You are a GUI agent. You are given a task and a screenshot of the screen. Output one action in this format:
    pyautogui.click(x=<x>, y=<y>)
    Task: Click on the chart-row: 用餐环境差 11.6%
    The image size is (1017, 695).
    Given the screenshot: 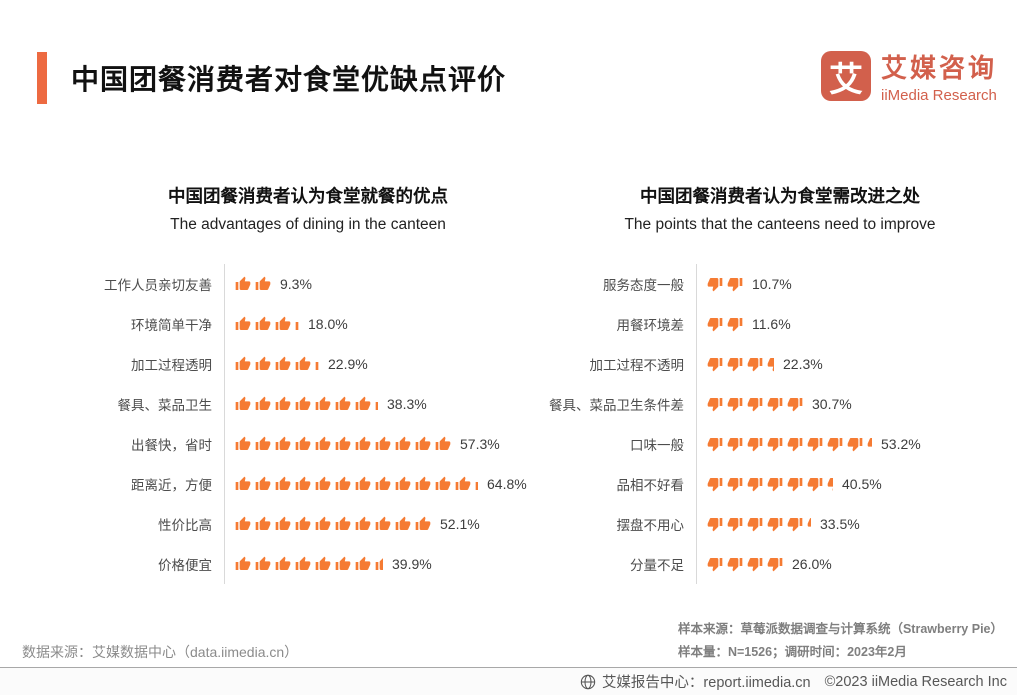 What is the action you would take?
    pyautogui.click(x=780, y=324)
    